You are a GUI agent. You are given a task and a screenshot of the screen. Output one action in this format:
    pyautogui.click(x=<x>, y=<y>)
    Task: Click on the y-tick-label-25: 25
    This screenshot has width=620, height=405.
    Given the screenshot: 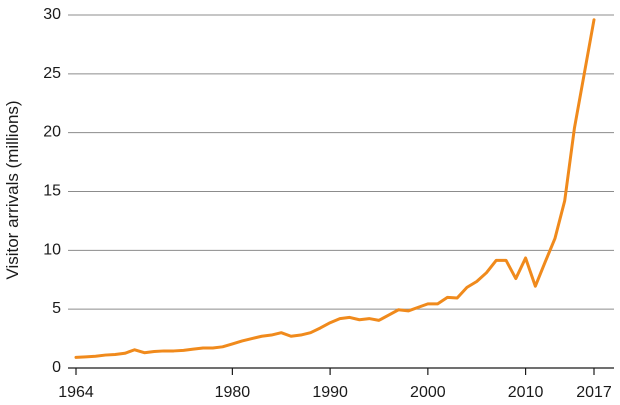 What is the action you would take?
    pyautogui.click(x=52, y=73)
    